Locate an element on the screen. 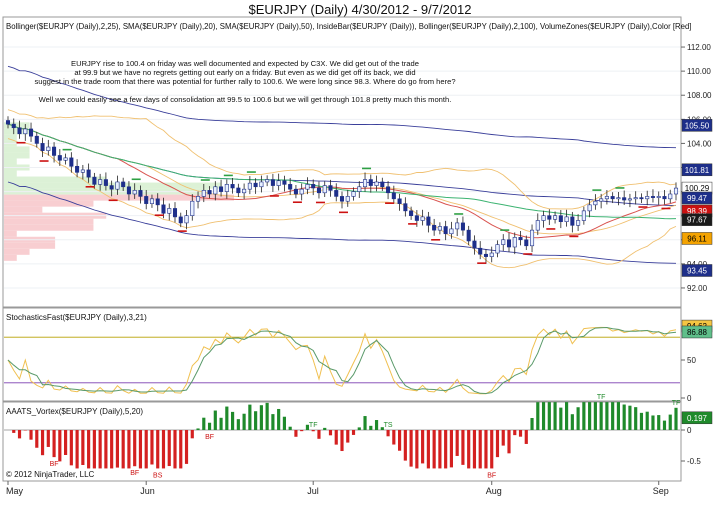 The width and height of the screenshot is (720, 510). chart-title: $EURJPY (Daily) 4/30/2012 - 9/7/2012 is located at coordinates (360, 9).